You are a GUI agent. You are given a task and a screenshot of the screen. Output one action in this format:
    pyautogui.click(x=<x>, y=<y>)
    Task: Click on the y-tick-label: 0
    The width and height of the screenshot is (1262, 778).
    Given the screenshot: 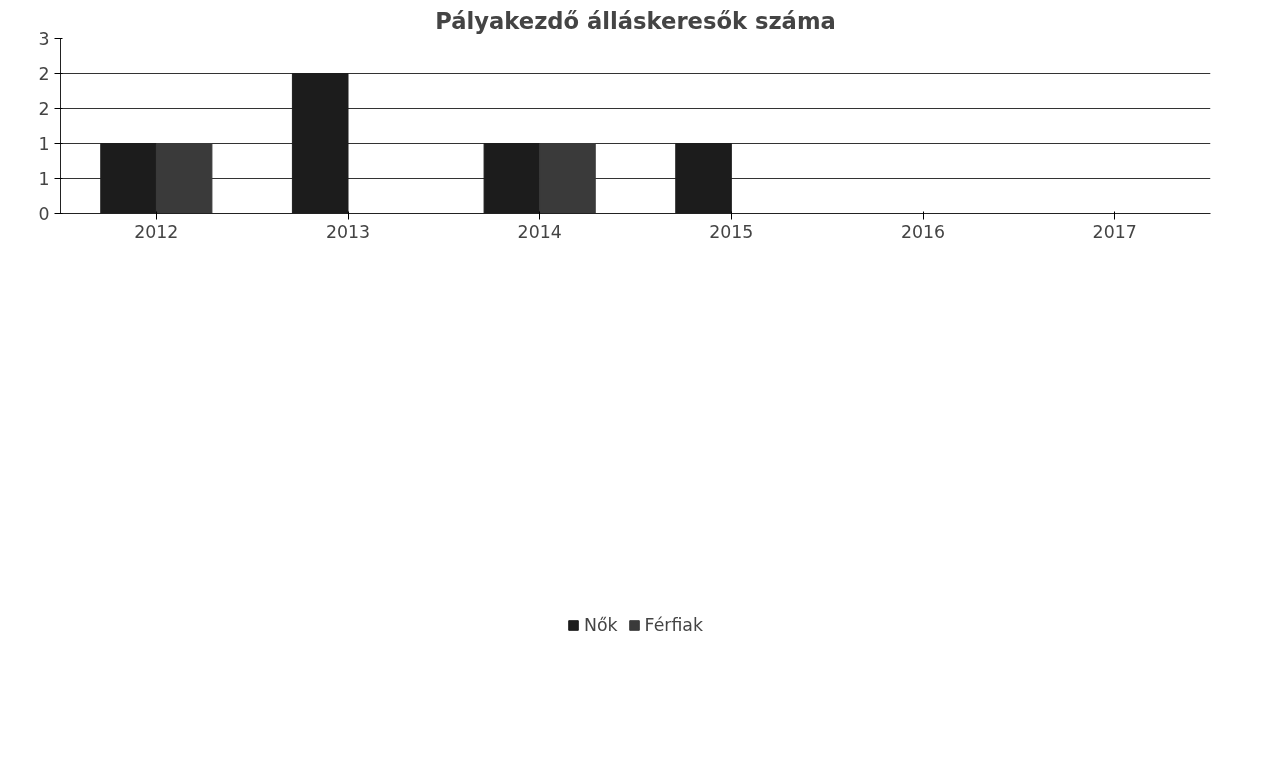 What is the action you would take?
    pyautogui.click(x=44, y=214)
    